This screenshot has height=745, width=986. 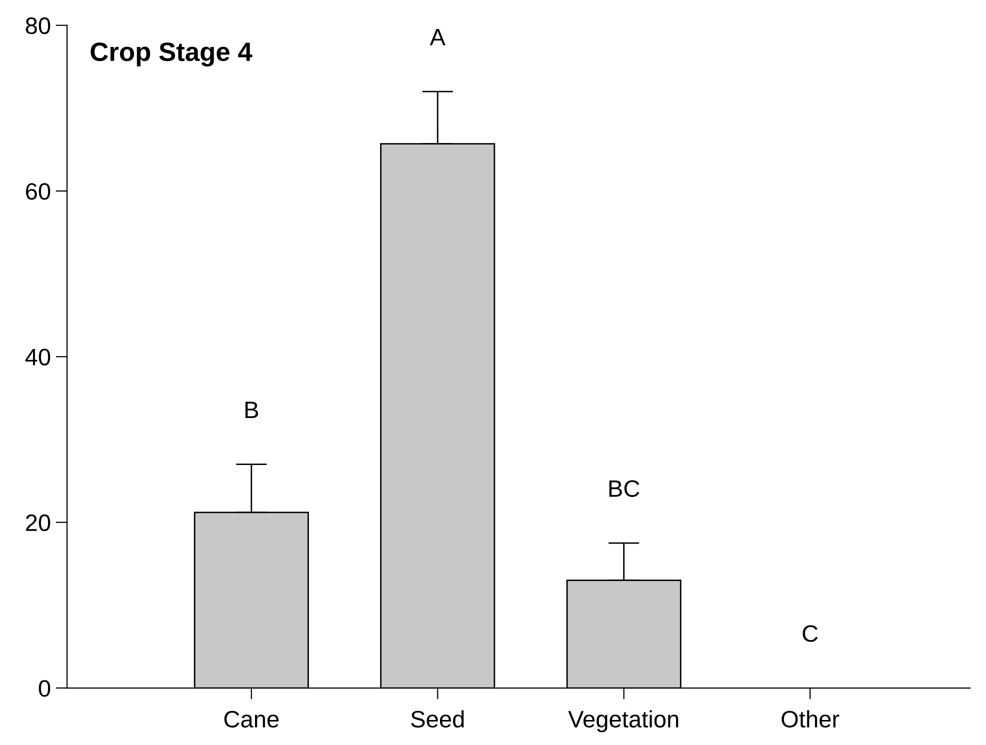 What do you see at coordinates (811, 719) in the screenshot?
I see `x-tick-label: Other` at bounding box center [811, 719].